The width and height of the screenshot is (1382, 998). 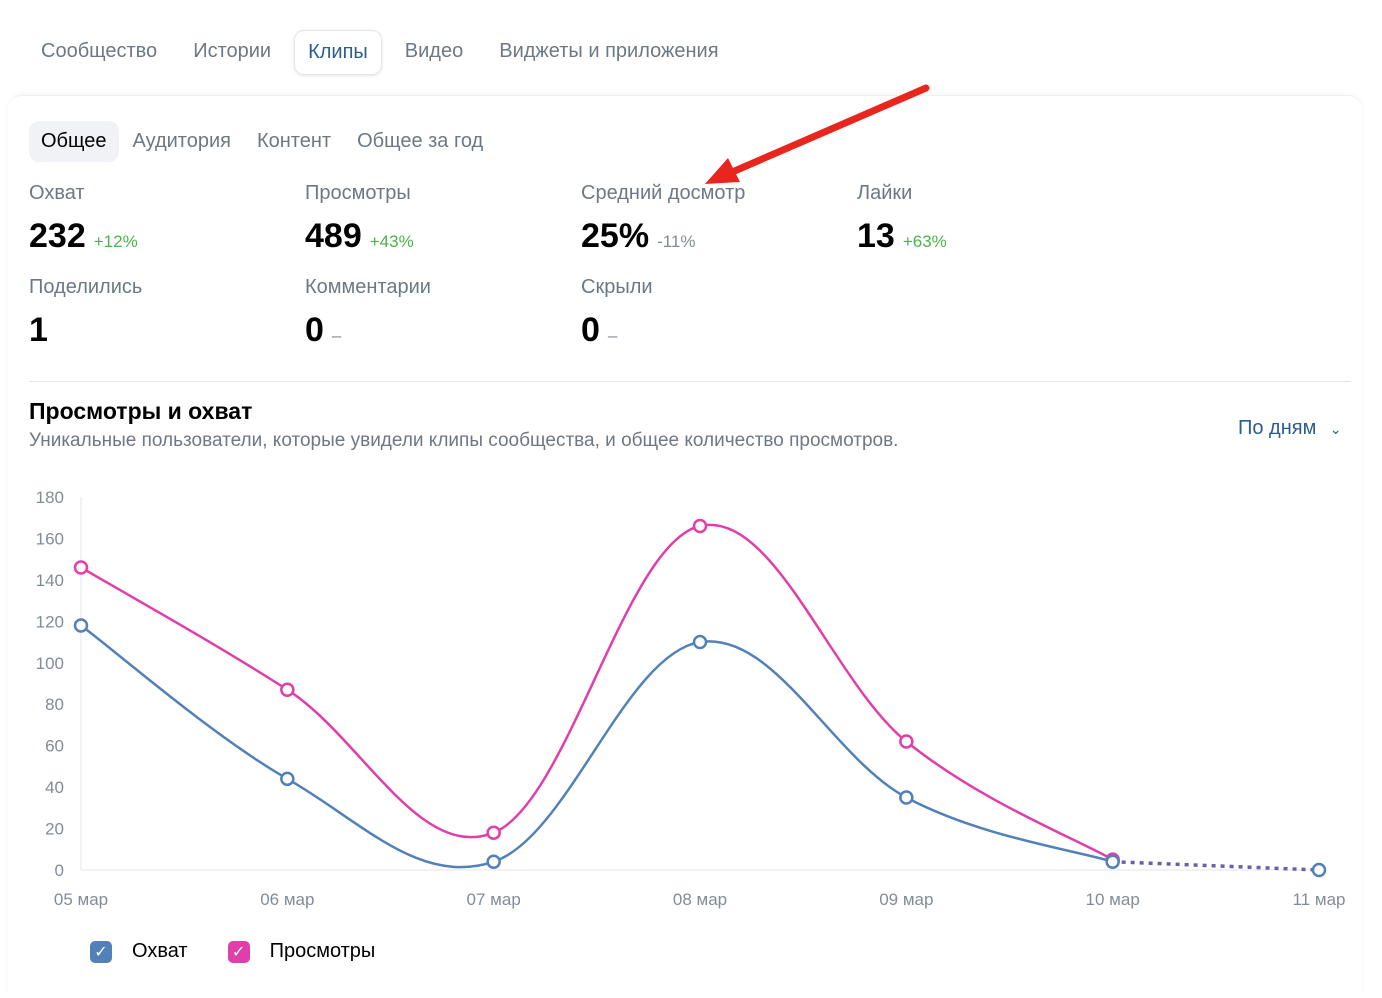 I want to click on legend-label: Просмотры, so click(x=322, y=951).